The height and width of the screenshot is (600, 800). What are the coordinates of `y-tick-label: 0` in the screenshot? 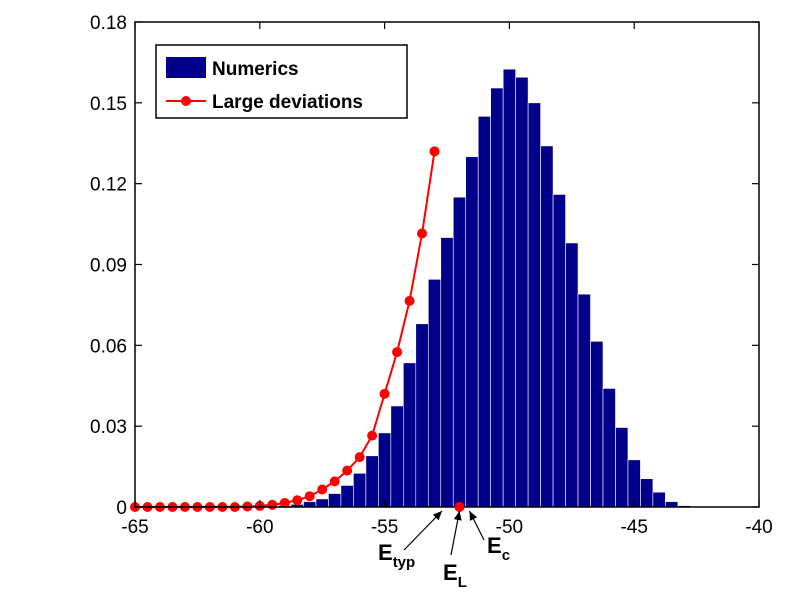 It's located at (121, 508).